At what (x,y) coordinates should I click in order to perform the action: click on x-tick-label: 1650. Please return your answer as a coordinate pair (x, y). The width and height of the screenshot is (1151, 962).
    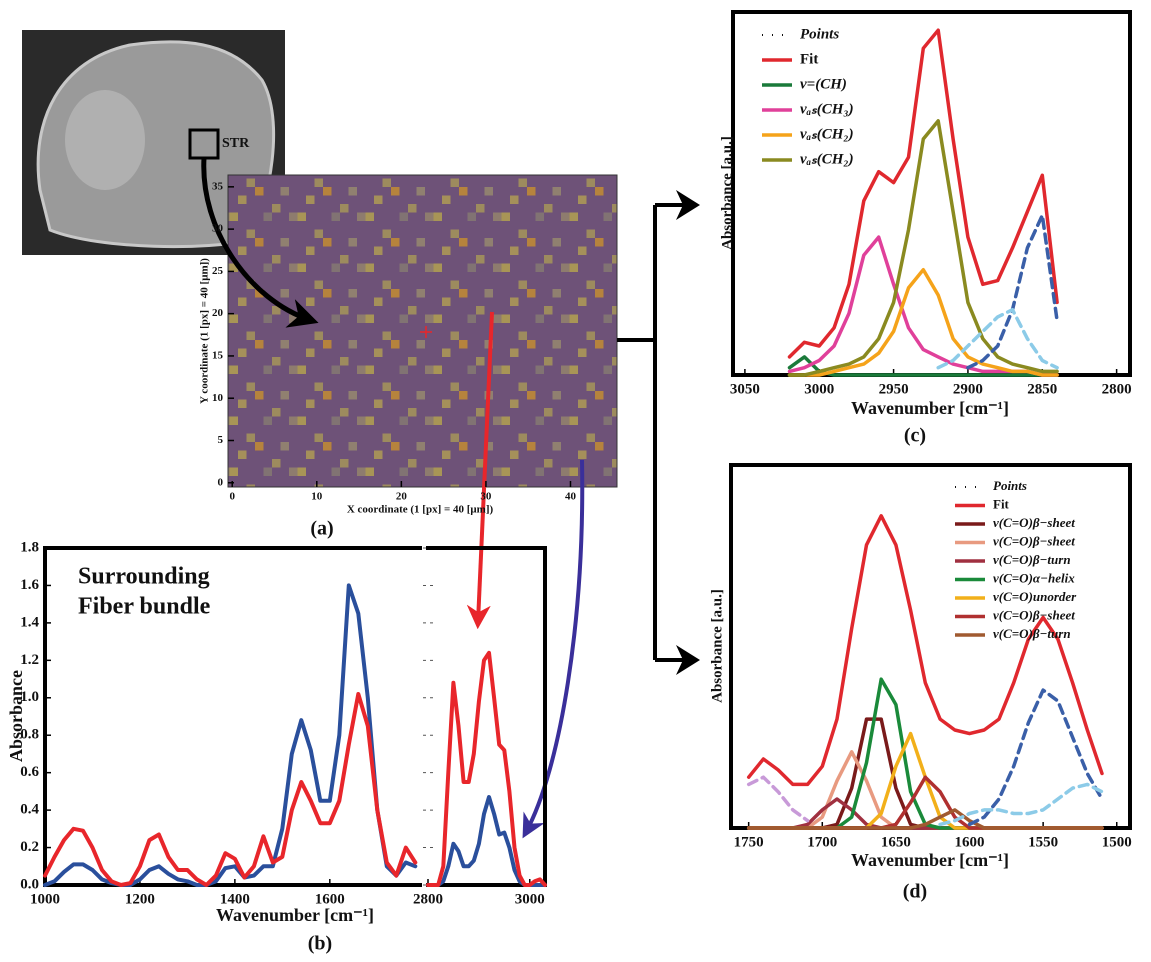
    Looking at the image, I should click on (896, 842).